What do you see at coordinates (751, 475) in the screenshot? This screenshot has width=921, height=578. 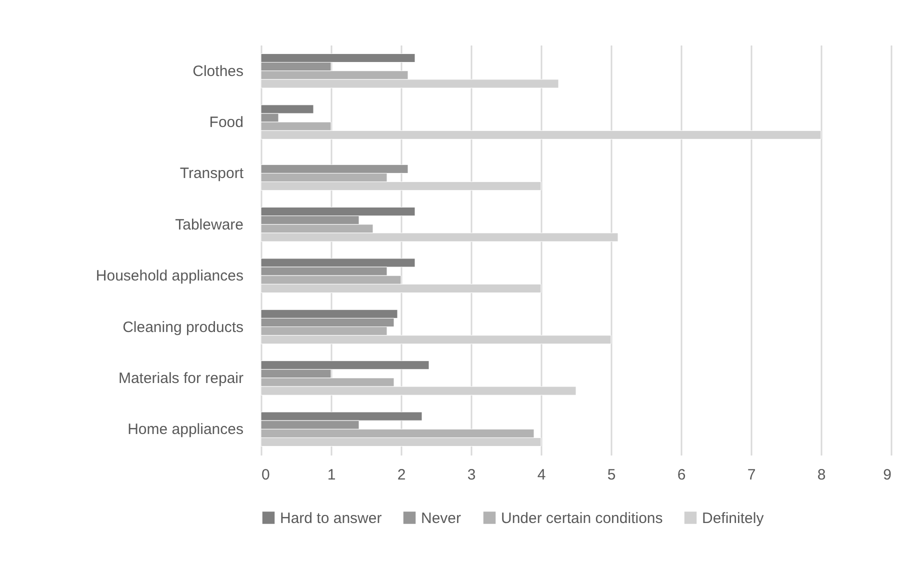 I see `x-tick-label: 7` at bounding box center [751, 475].